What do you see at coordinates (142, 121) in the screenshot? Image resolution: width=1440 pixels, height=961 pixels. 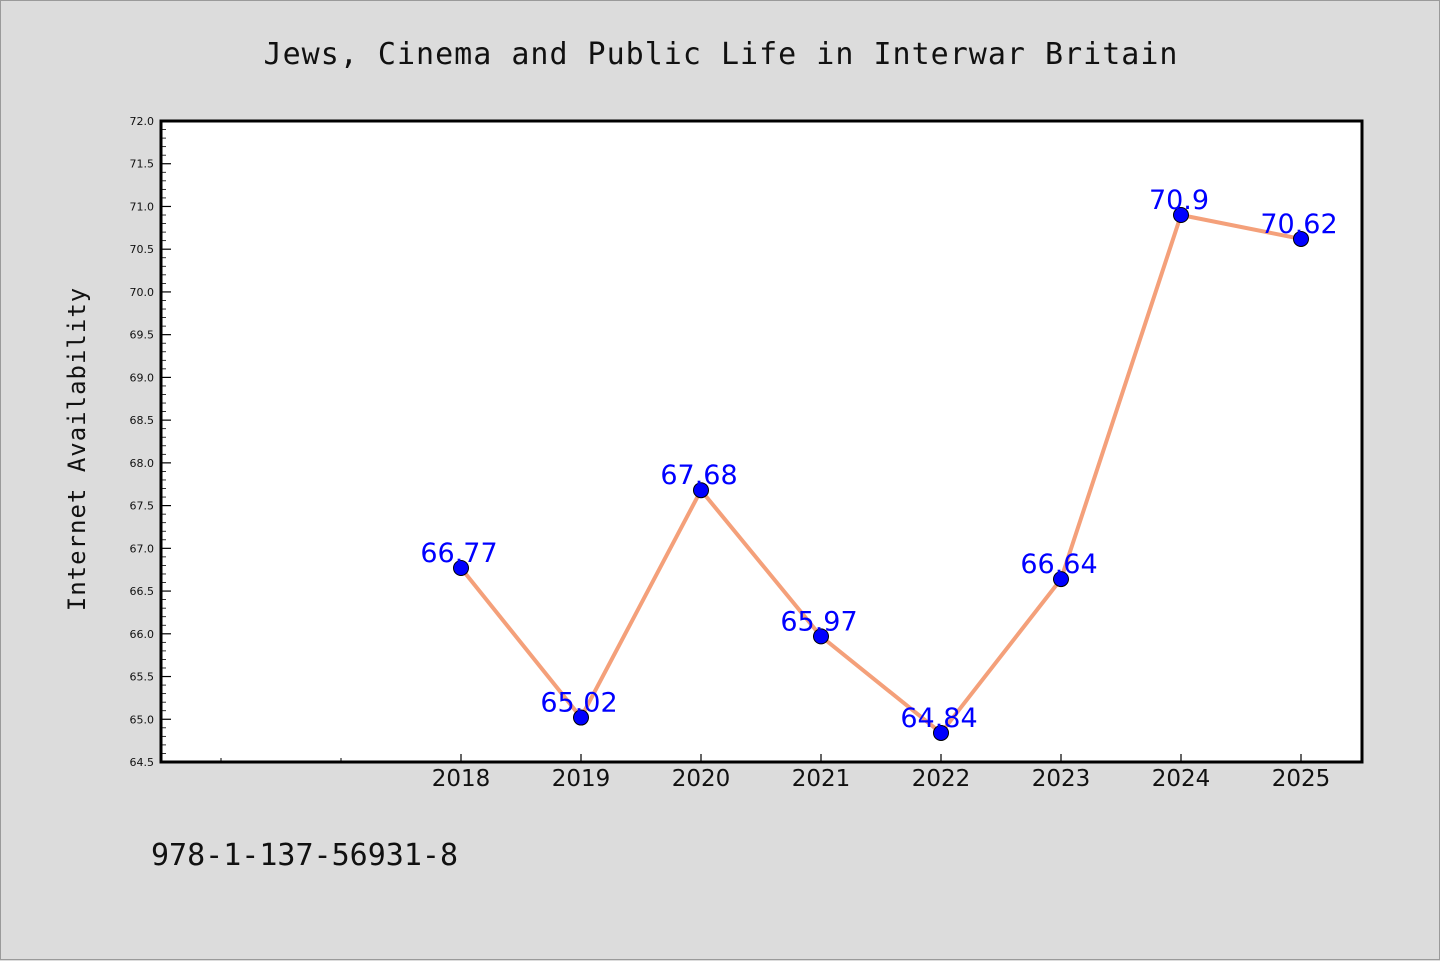 I see `y-tick-label: 72.0` at bounding box center [142, 121].